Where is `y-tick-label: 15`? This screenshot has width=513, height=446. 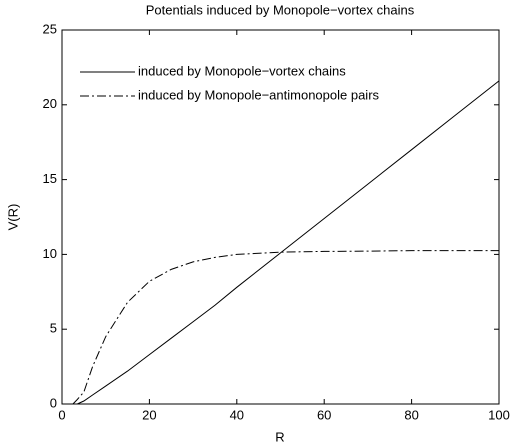 y-tick-label: 15 is located at coordinates (50, 178).